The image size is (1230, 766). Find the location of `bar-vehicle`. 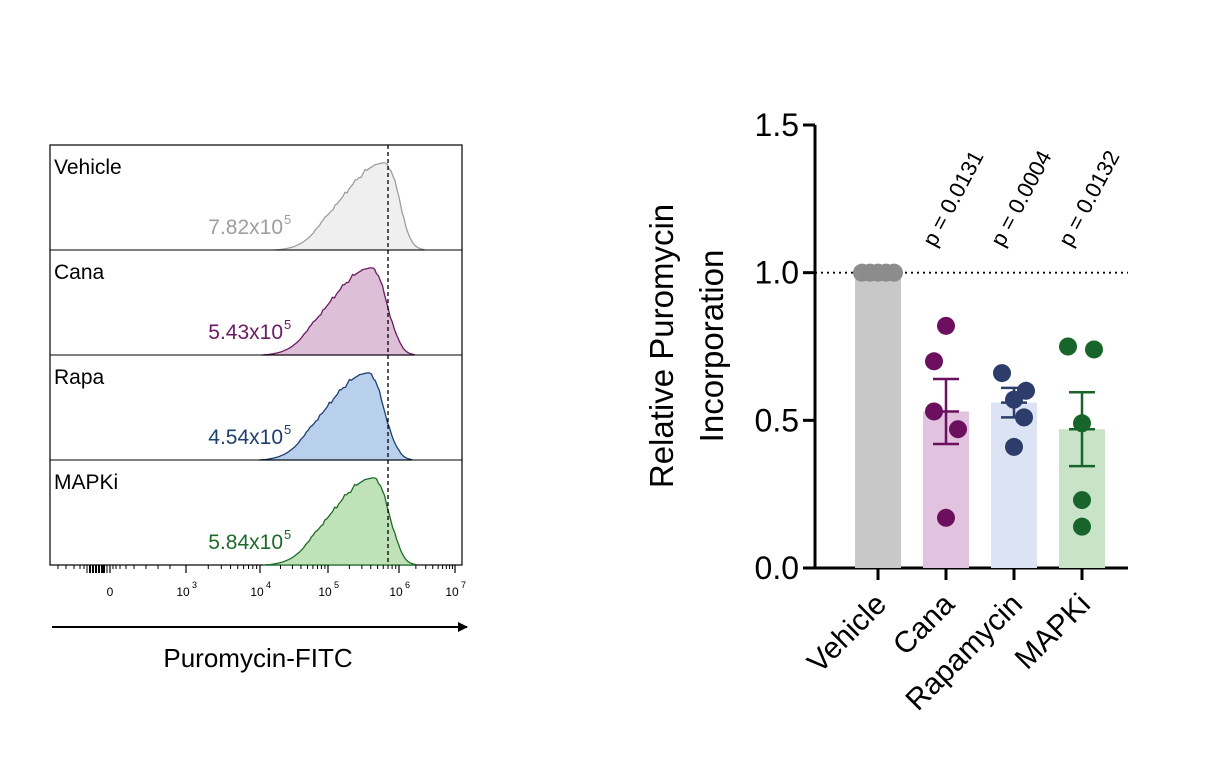

bar-vehicle is located at coordinates (878, 420).